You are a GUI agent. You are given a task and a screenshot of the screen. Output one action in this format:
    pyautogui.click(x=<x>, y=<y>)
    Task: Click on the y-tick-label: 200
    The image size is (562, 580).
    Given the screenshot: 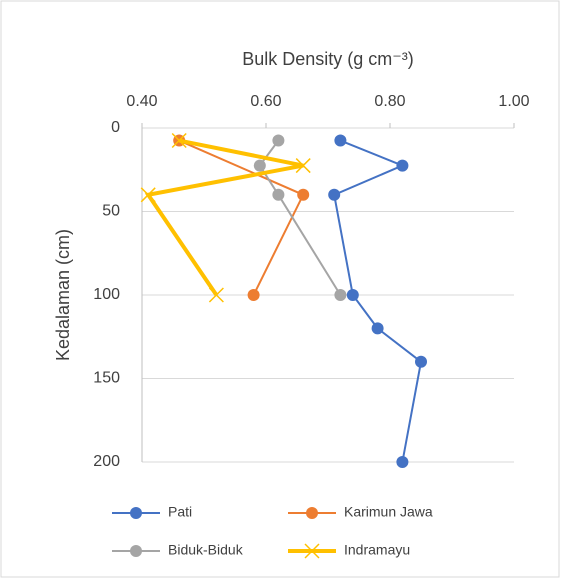 What is the action you would take?
    pyautogui.click(x=106, y=461)
    